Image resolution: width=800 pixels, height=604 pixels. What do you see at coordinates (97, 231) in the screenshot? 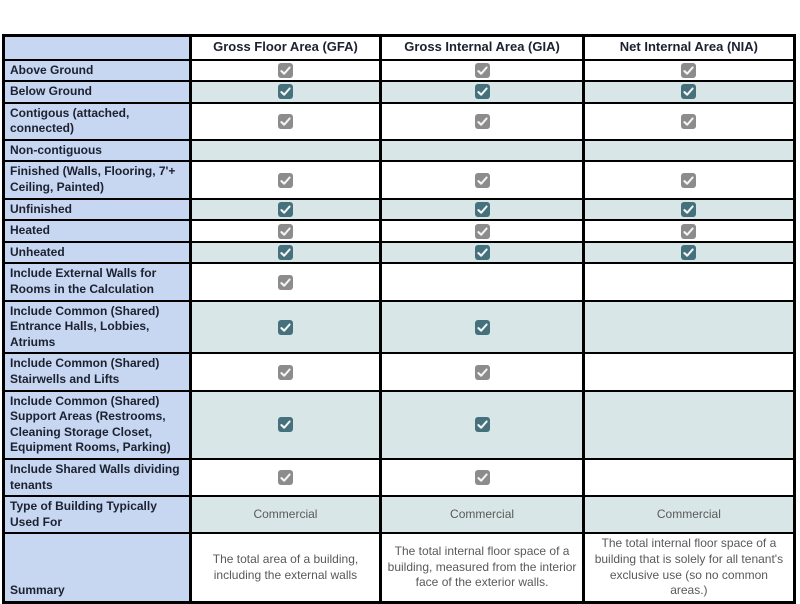
I see `row-label: Heated` at bounding box center [97, 231].